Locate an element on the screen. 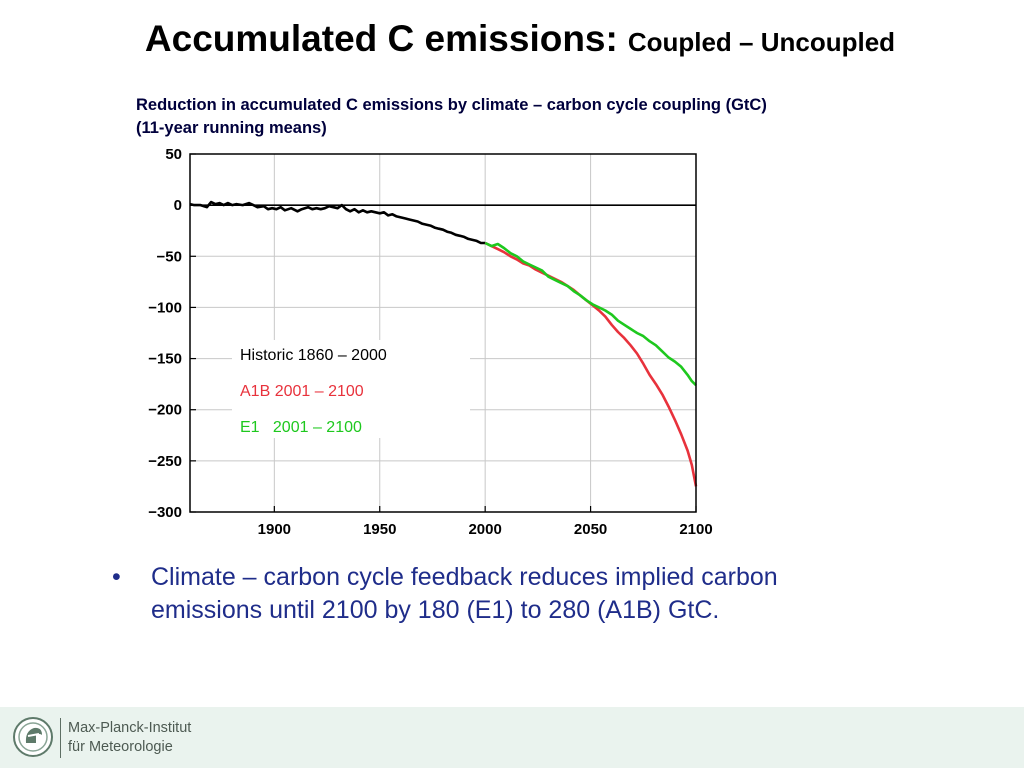 The image size is (1024, 768). legend-label-0: Historic 1860 – 2000 is located at coordinates (313, 355).